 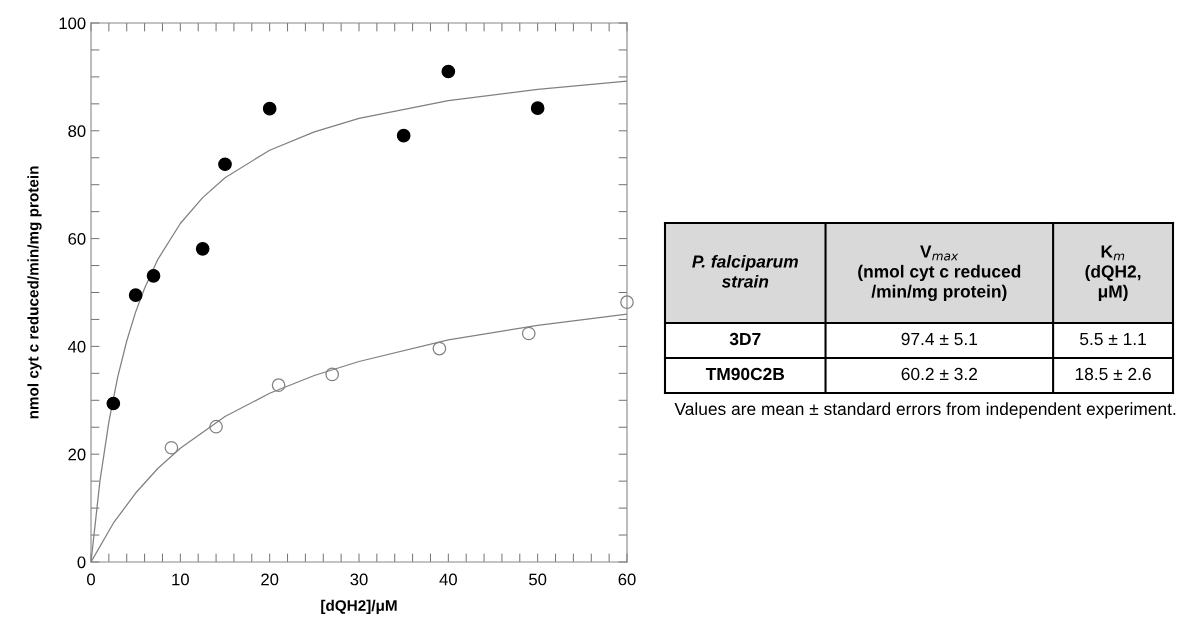 What do you see at coordinates (745, 374) in the screenshot?
I see `category-label: TM90C2B` at bounding box center [745, 374].